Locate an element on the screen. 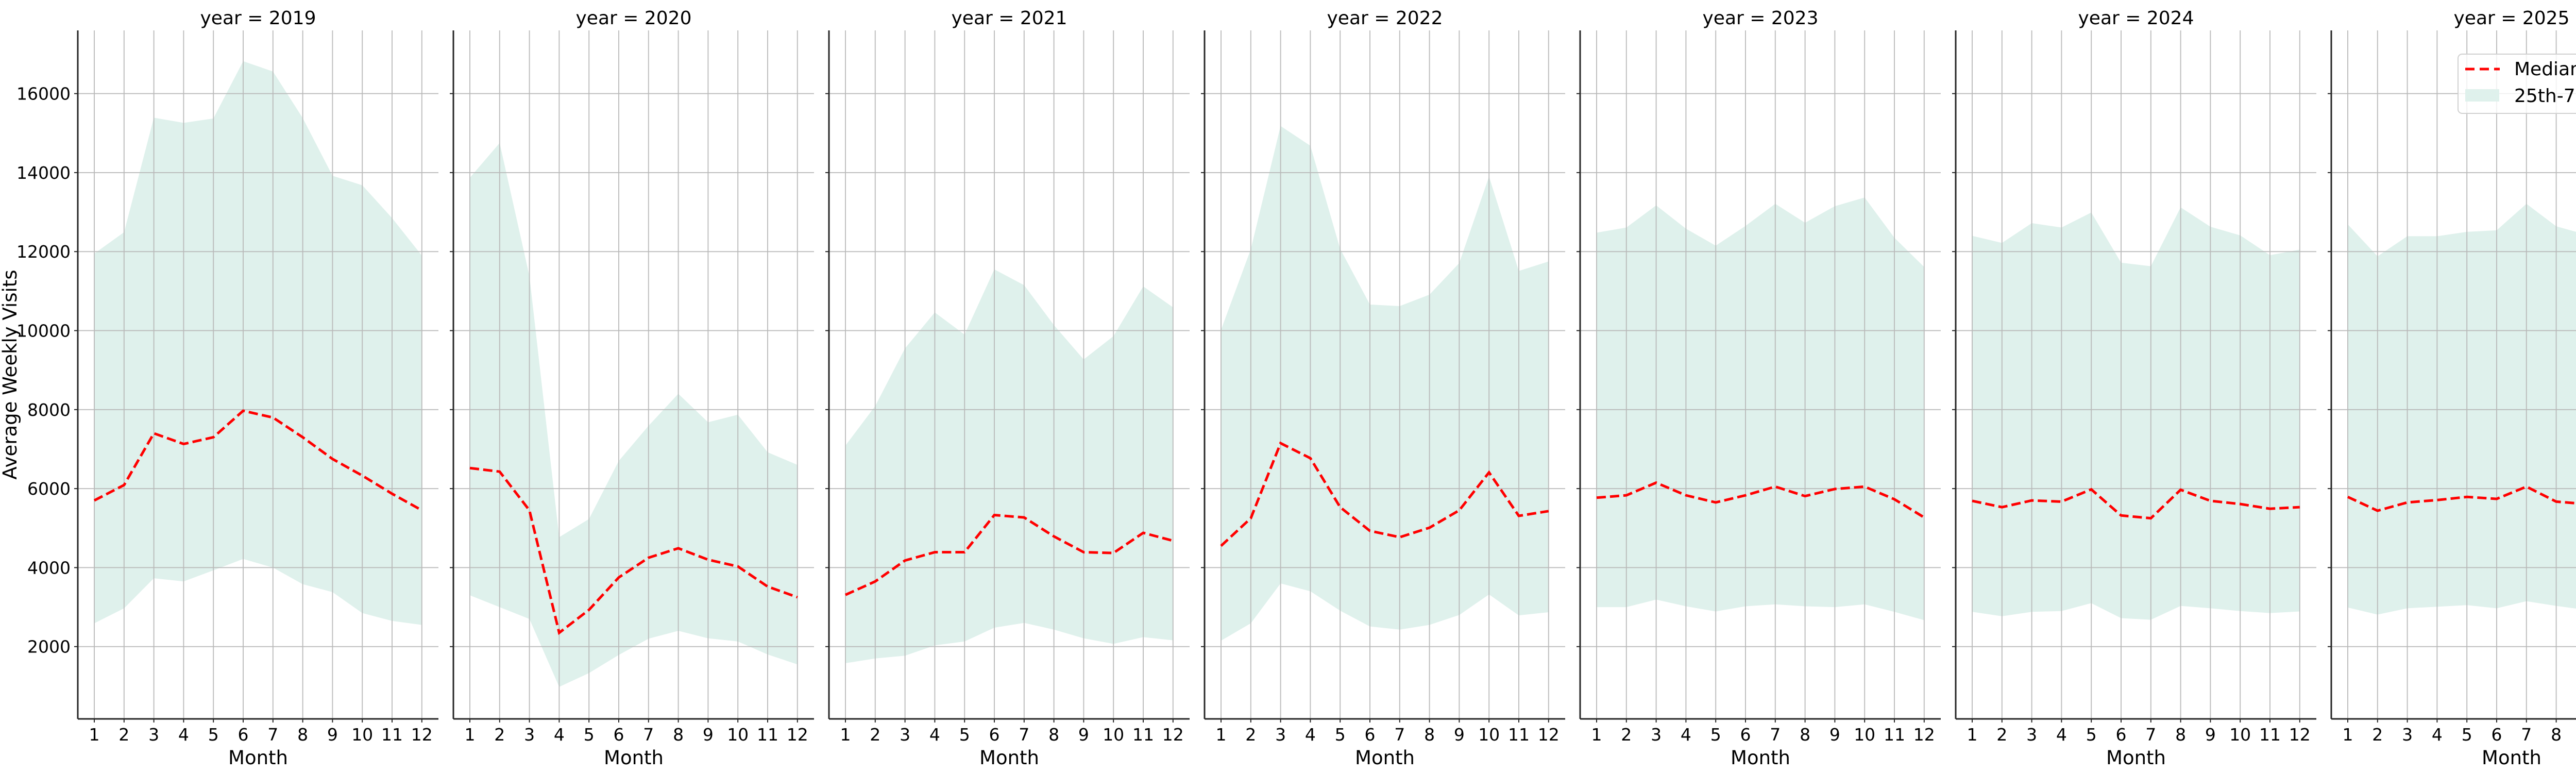 This screenshot has width=2576, height=773. y-tick-label: 14000 is located at coordinates (43, 173).